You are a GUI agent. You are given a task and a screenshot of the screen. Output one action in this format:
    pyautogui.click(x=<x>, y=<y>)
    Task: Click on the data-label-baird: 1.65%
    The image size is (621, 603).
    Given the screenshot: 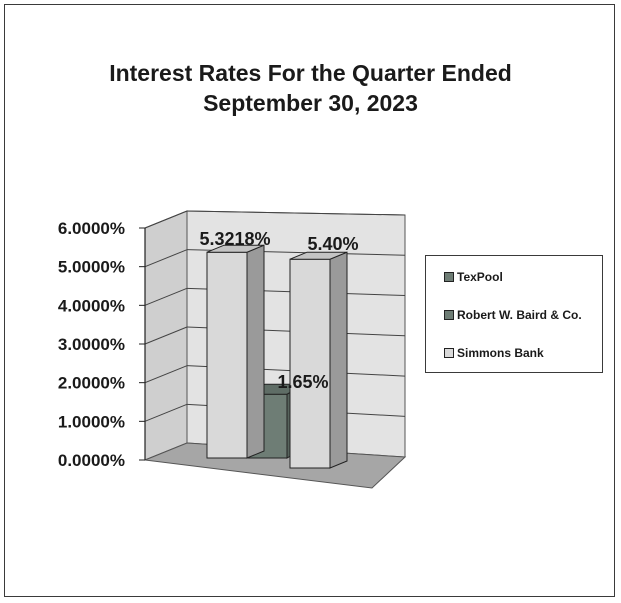 What is the action you would take?
    pyautogui.click(x=302, y=382)
    